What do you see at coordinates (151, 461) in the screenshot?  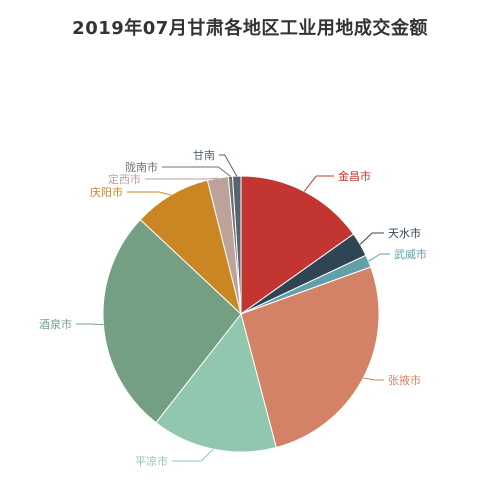 I see `slice-label: 平凉市` at bounding box center [151, 461].